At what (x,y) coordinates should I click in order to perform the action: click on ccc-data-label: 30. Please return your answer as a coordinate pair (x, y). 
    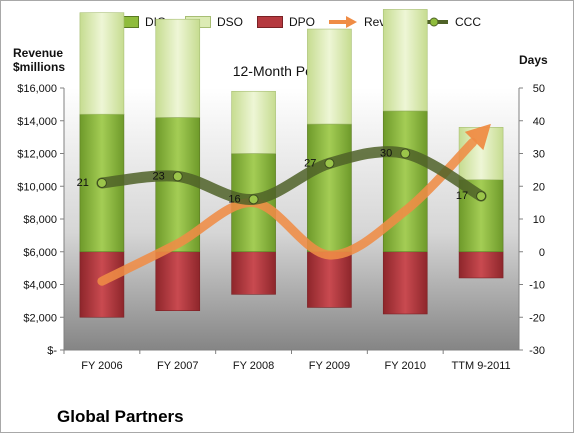
    Looking at the image, I should click on (386, 154).